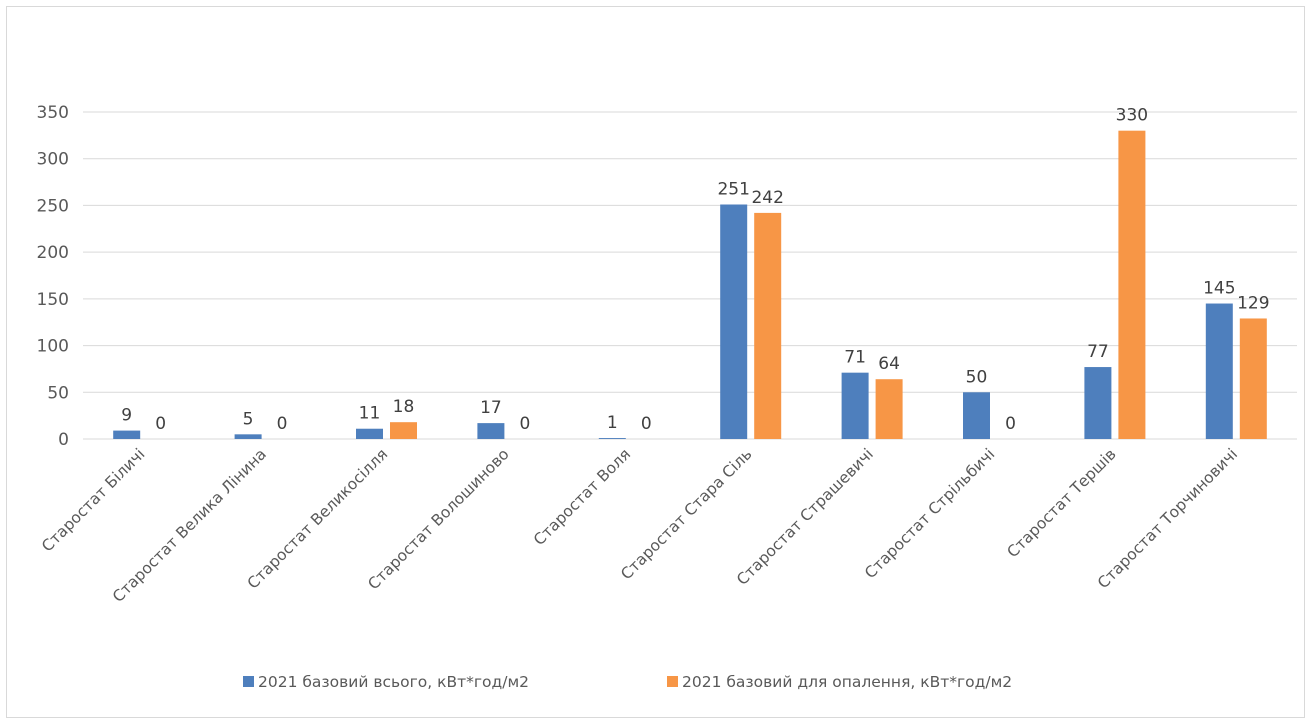  I want to click on data-label: 129, so click(1253, 303).